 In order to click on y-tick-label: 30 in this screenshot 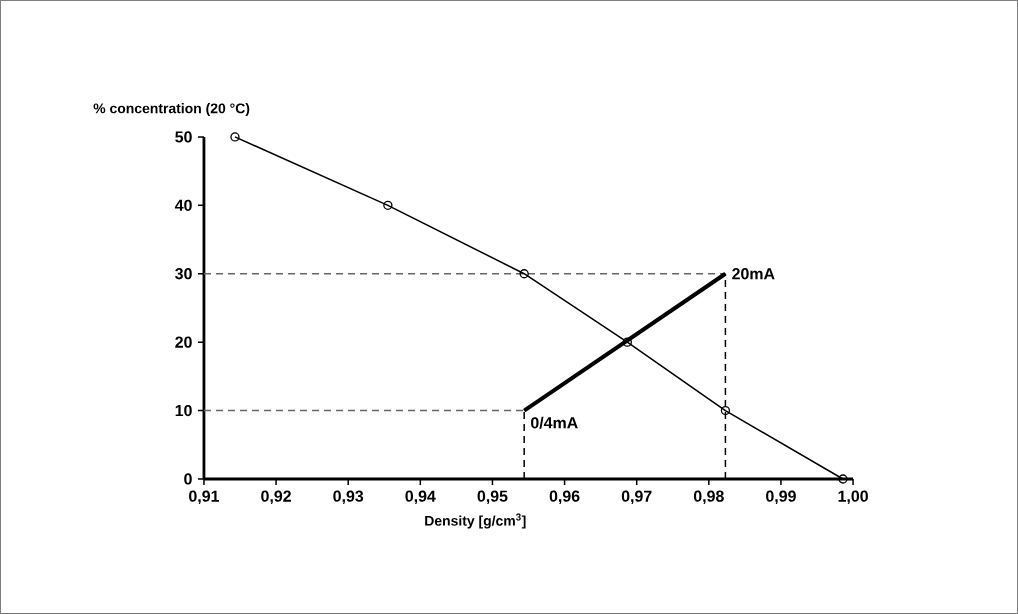, I will do `click(183, 274)`.